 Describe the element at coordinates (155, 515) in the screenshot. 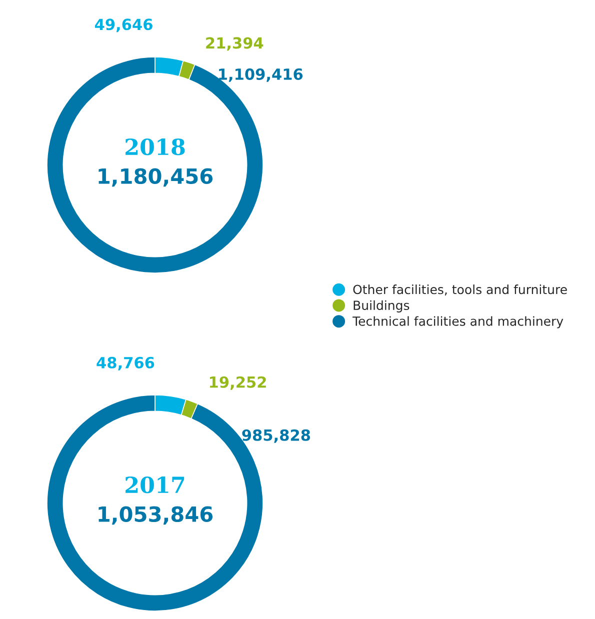

I see `text: 1,053,846` at that location.